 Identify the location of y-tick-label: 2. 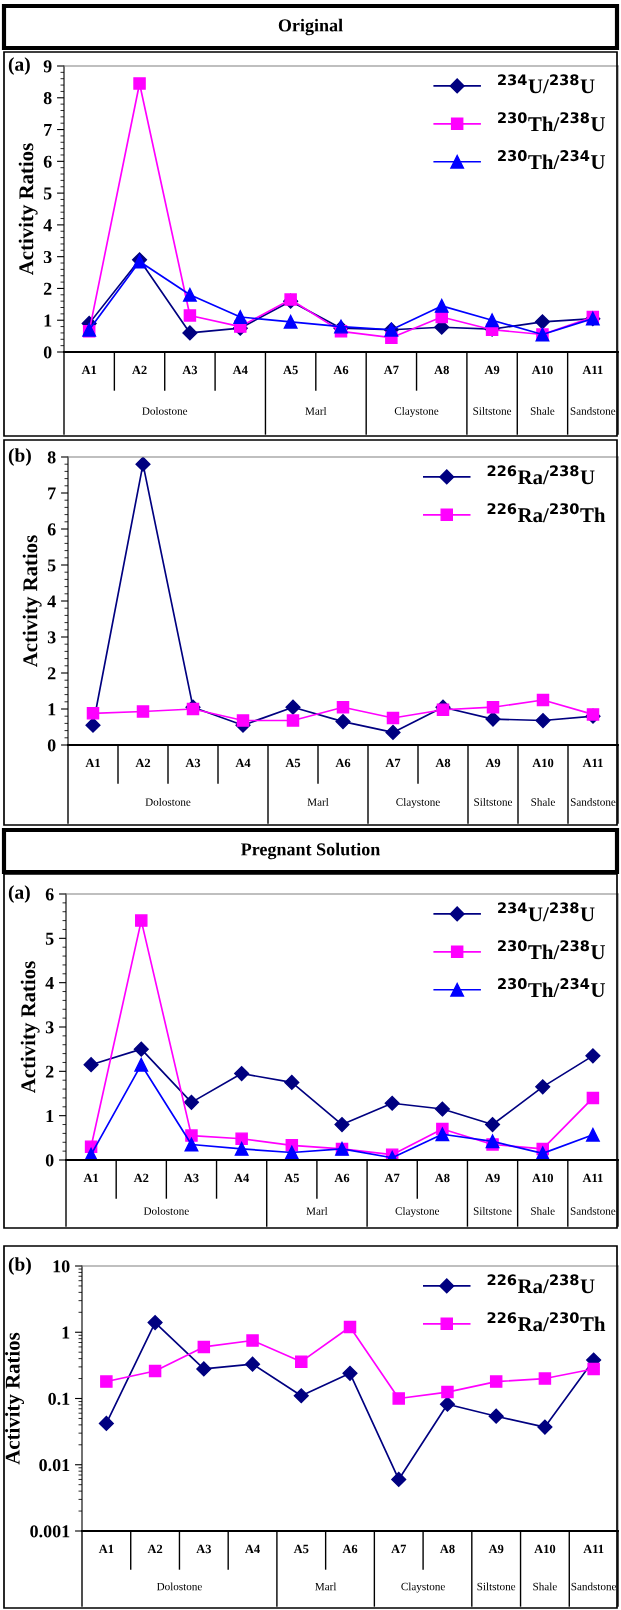
(49, 1071).